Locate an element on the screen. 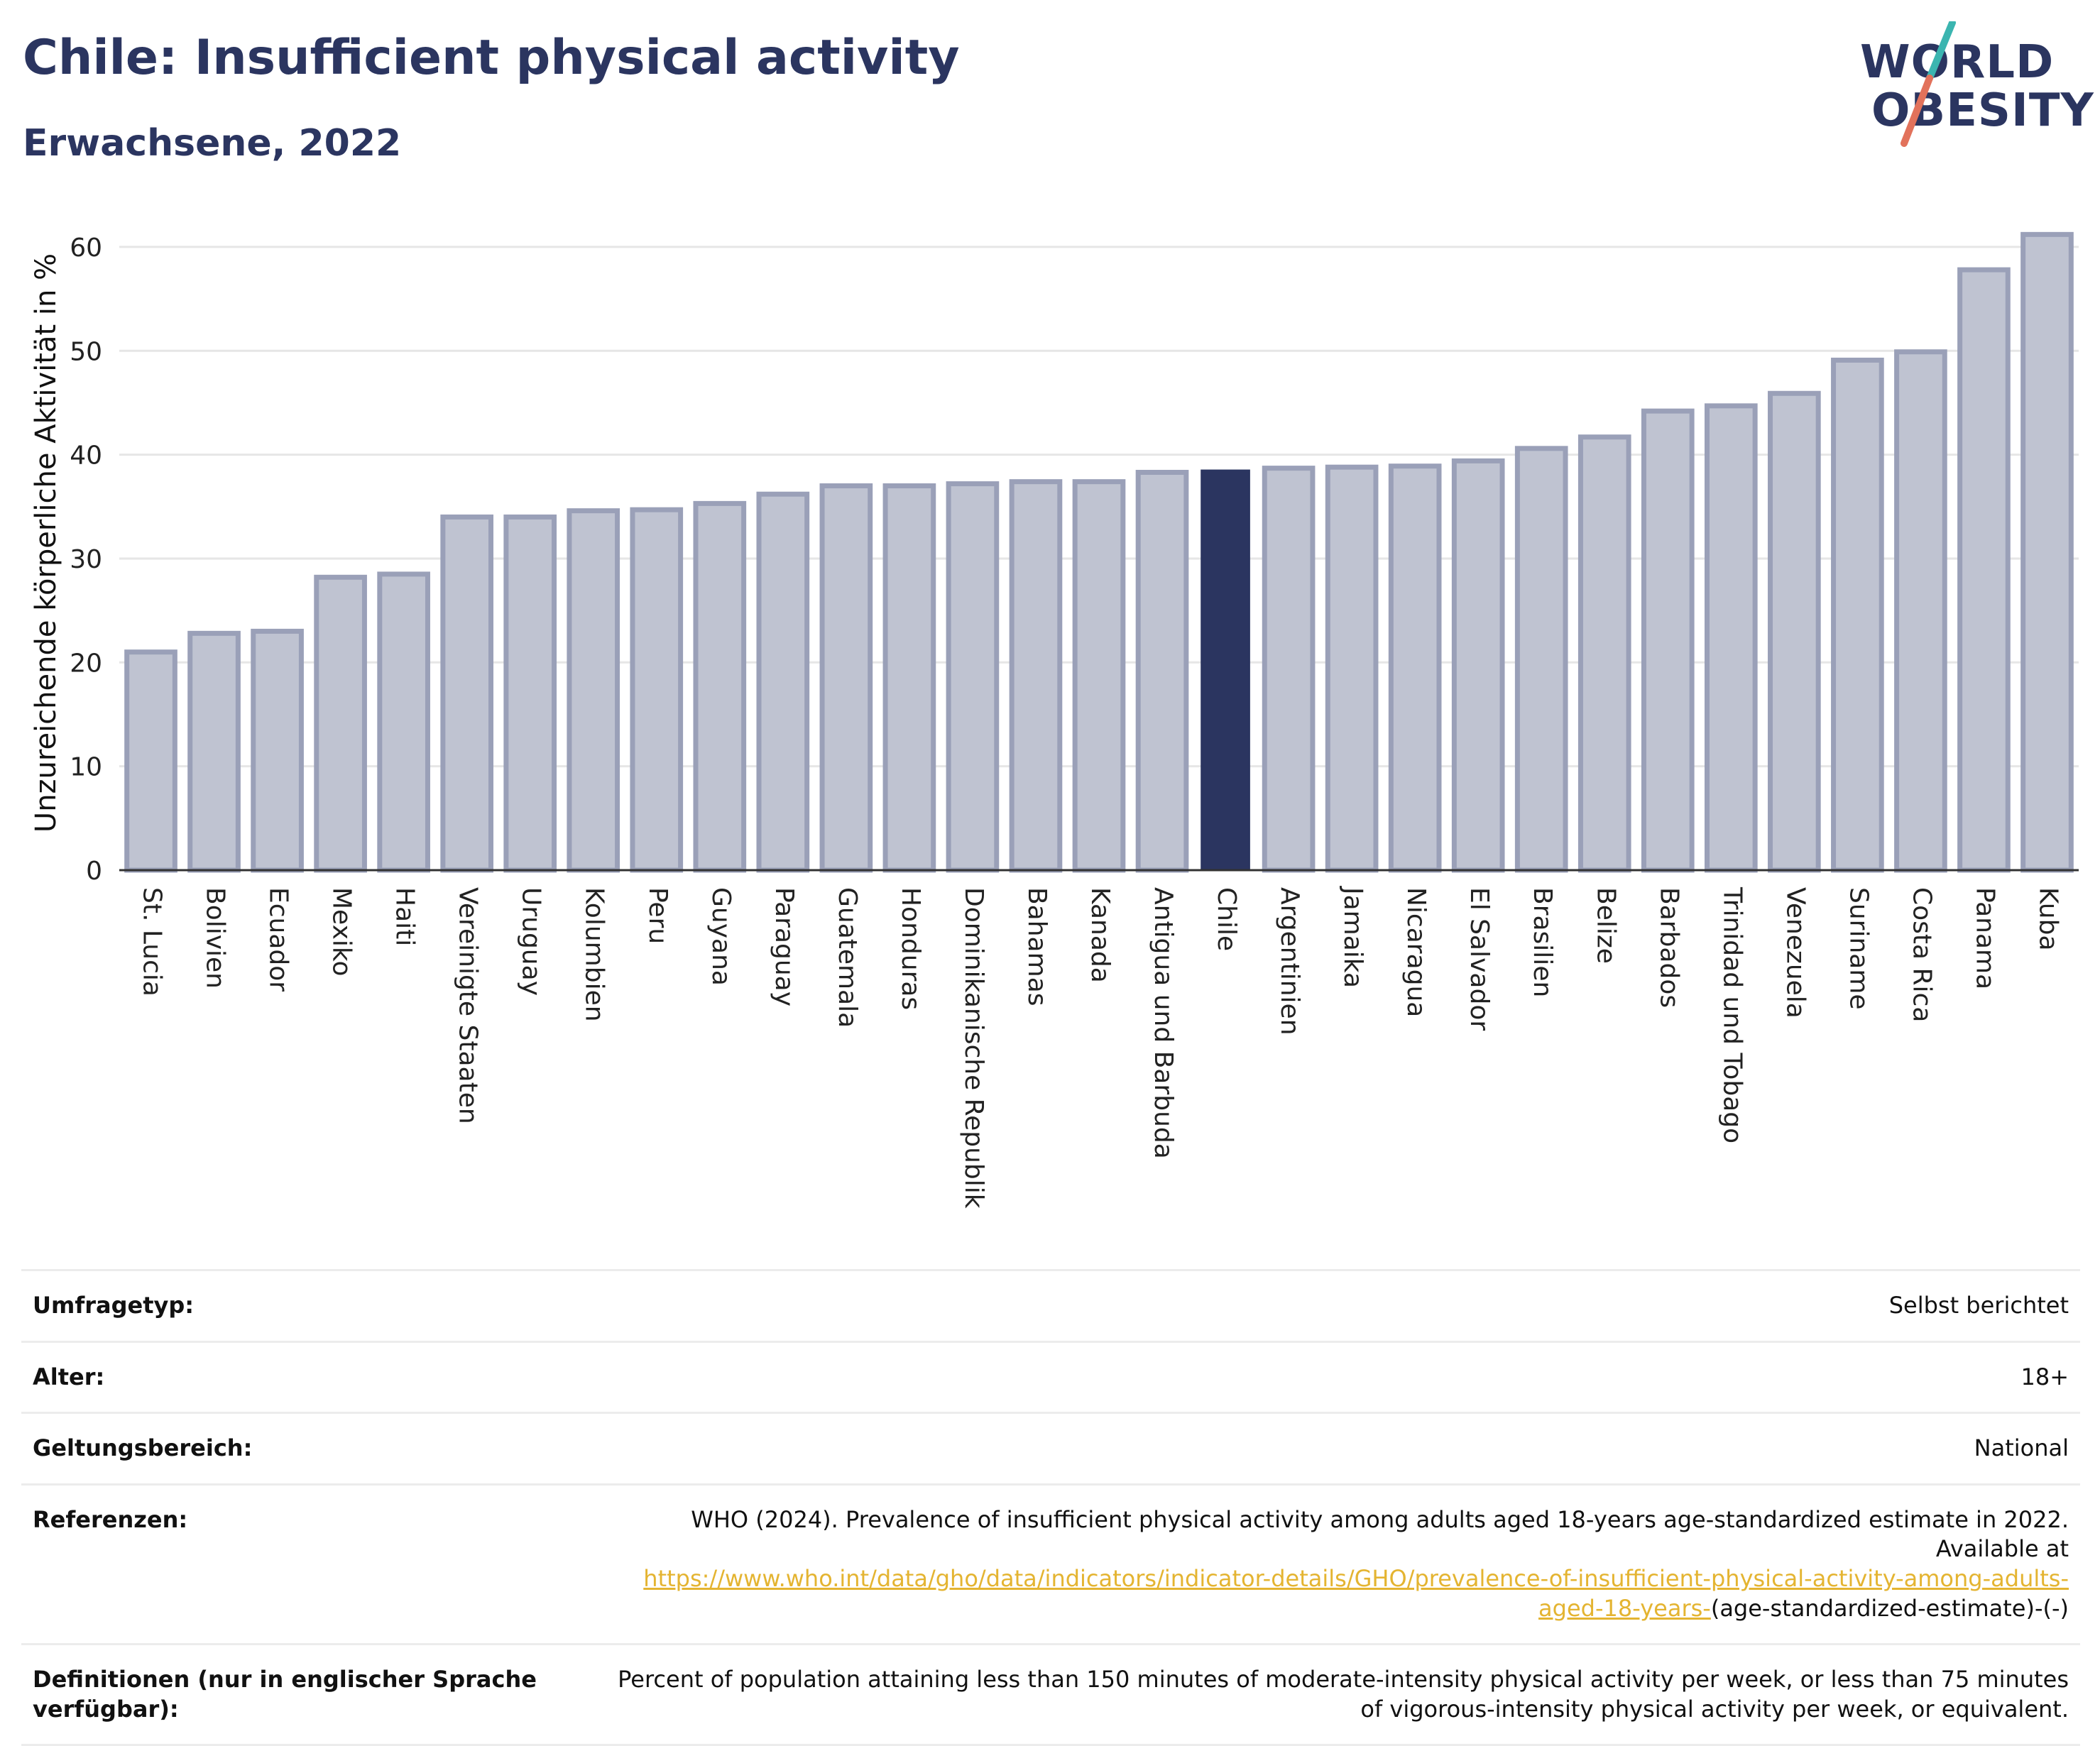 This screenshot has width=2100, height=1746. x-tick-label: Haiti is located at coordinates (405, 916).